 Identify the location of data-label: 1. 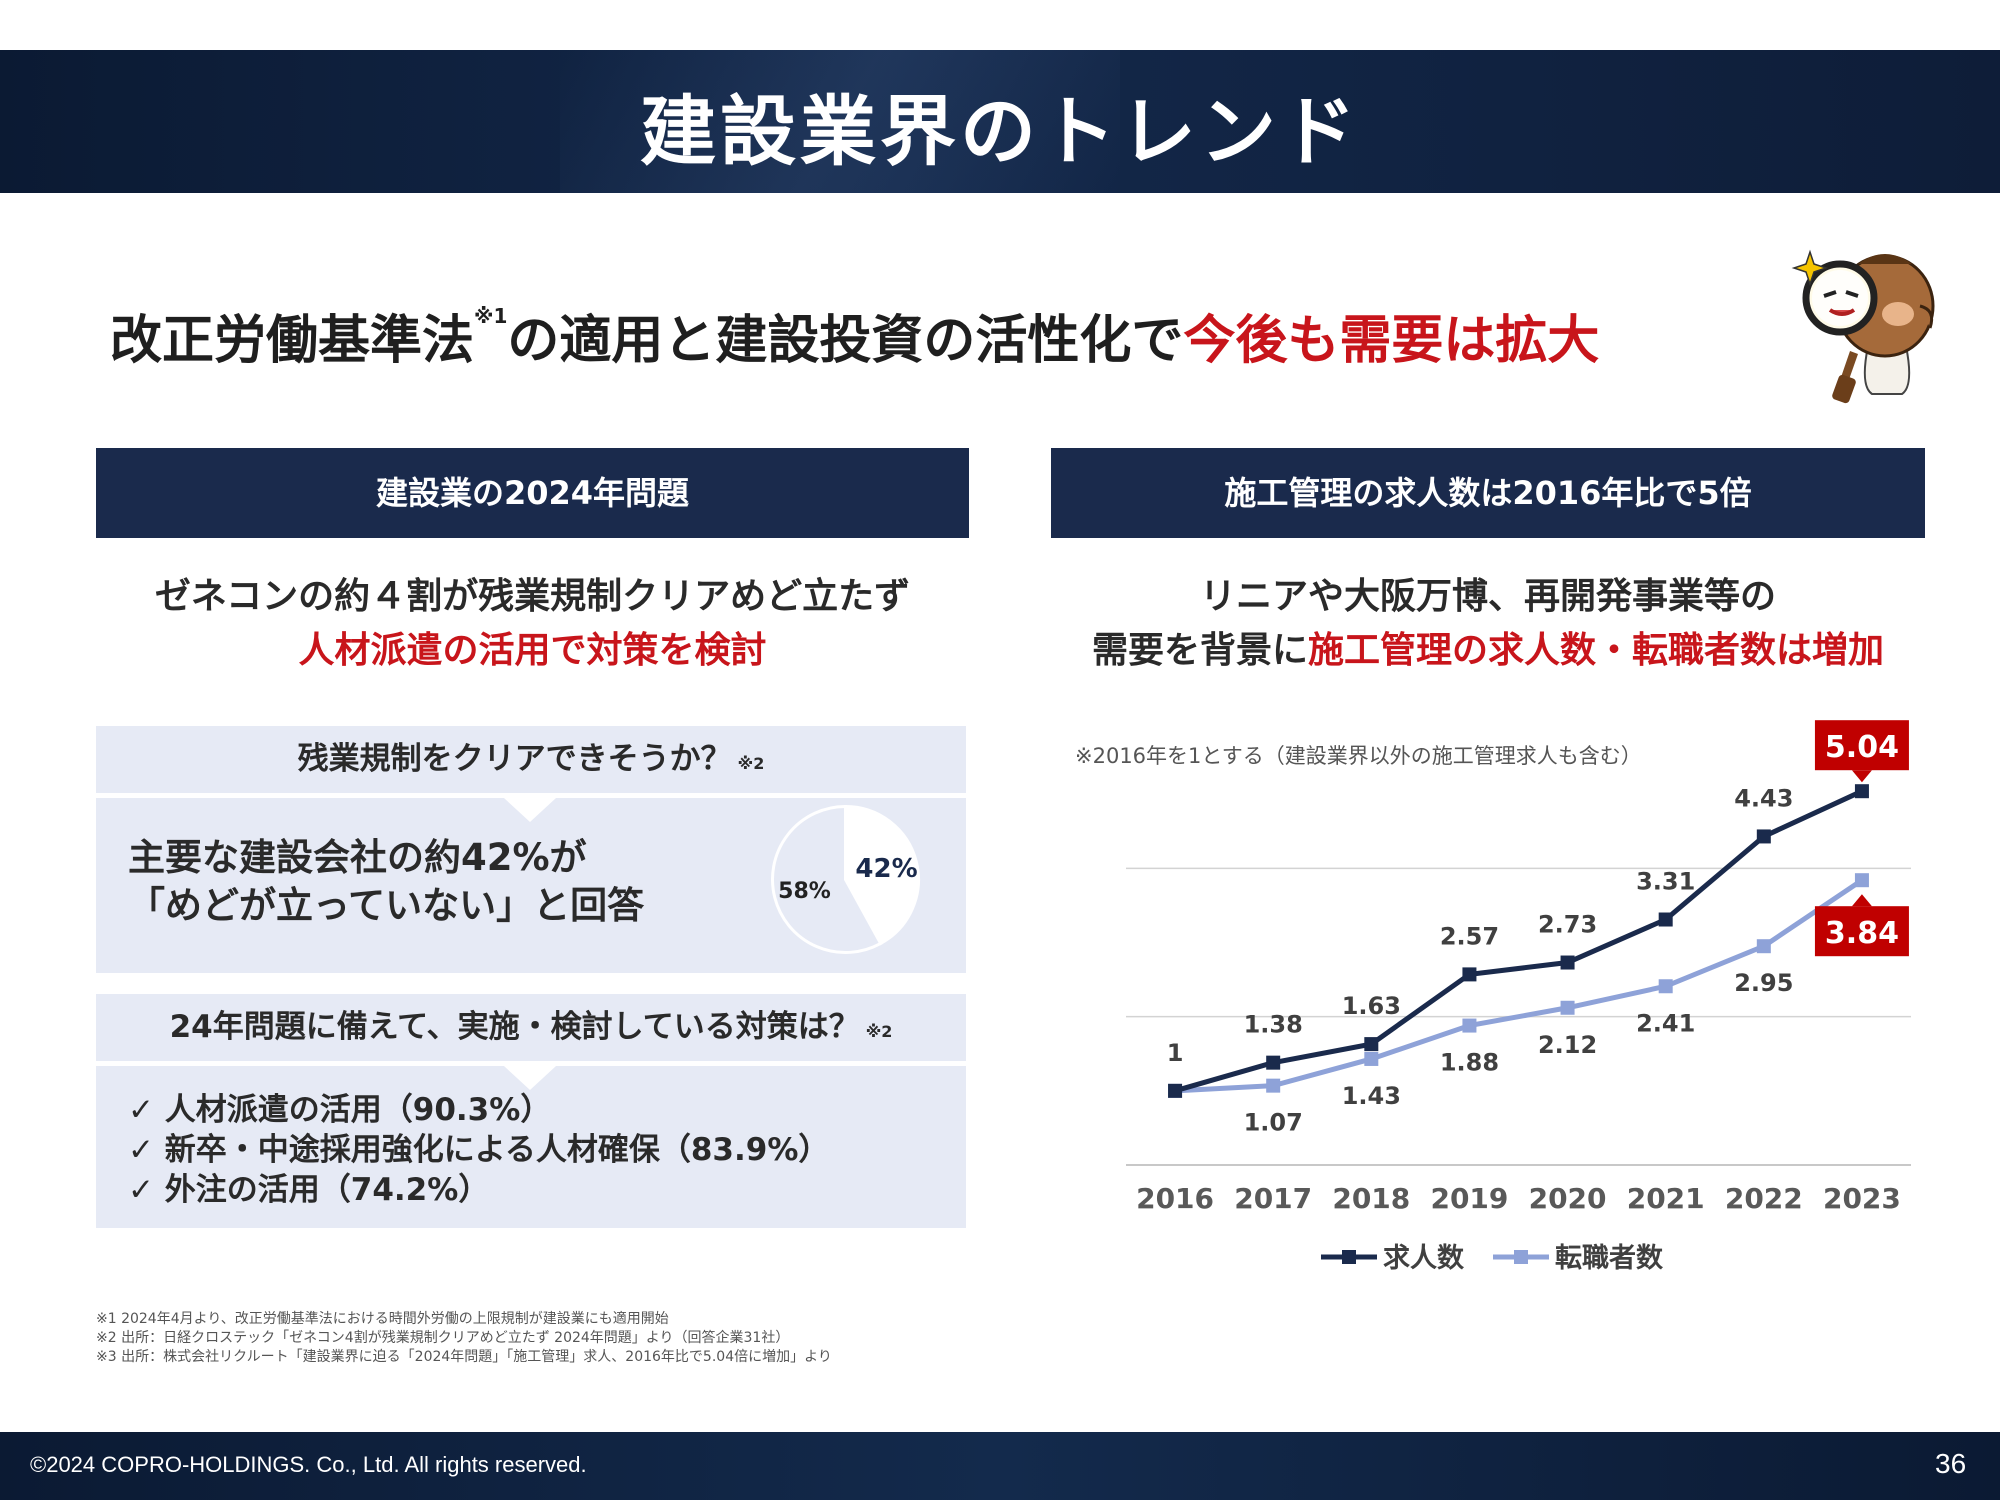
(1175, 1053).